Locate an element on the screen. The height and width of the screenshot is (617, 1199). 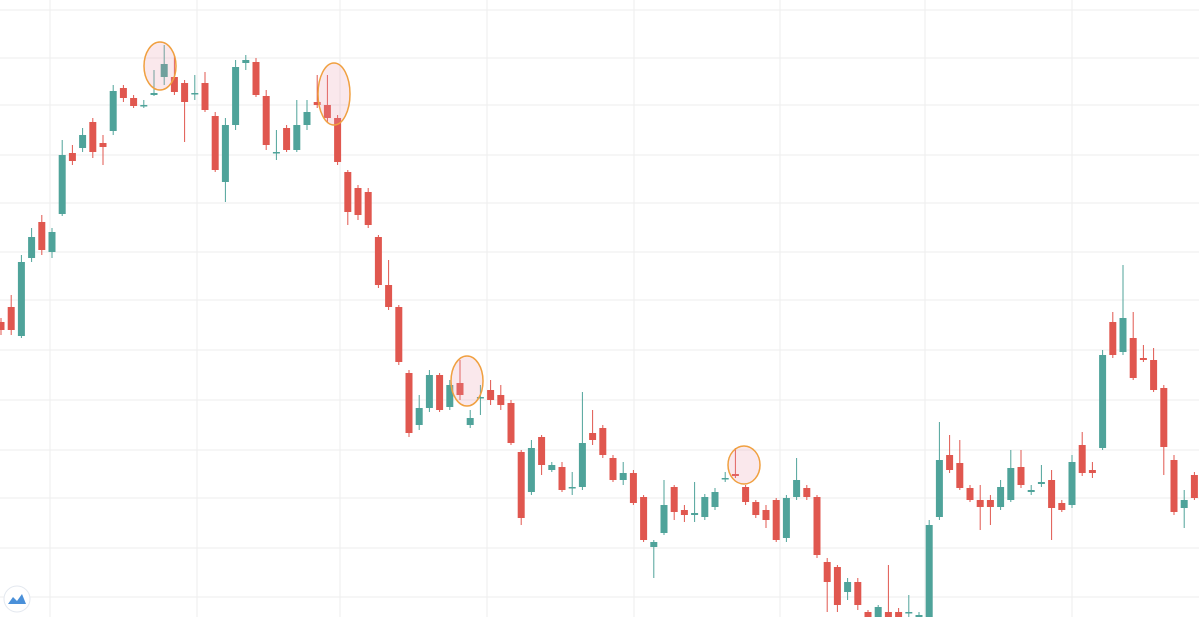
logo-circle is located at coordinates (17, 599).